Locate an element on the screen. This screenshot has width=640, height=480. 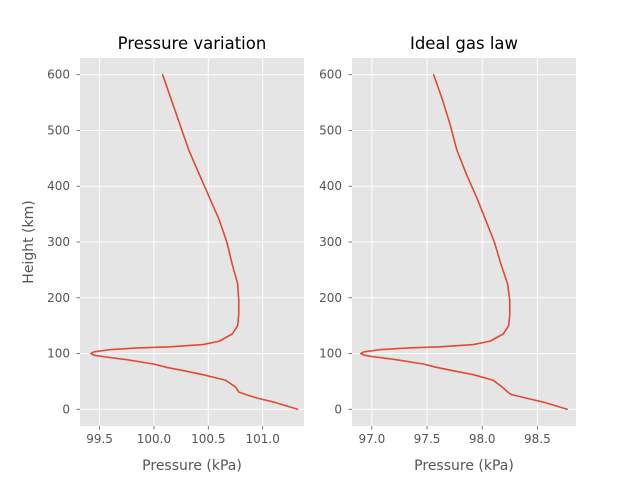
subplot-title: Pressure variation is located at coordinates (192, 43).